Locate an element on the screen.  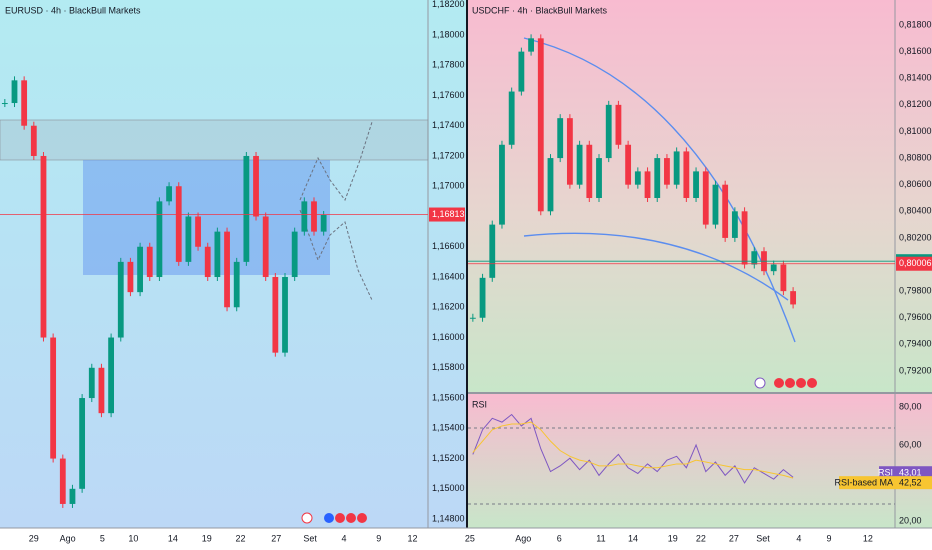
y-tick-label: 1,15000 is located at coordinates (448, 488).